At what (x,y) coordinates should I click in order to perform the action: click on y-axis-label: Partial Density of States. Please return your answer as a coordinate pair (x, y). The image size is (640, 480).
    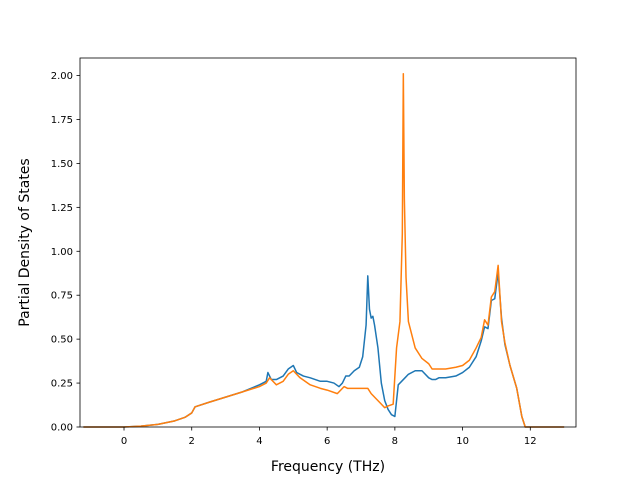
    Looking at the image, I should click on (25, 242).